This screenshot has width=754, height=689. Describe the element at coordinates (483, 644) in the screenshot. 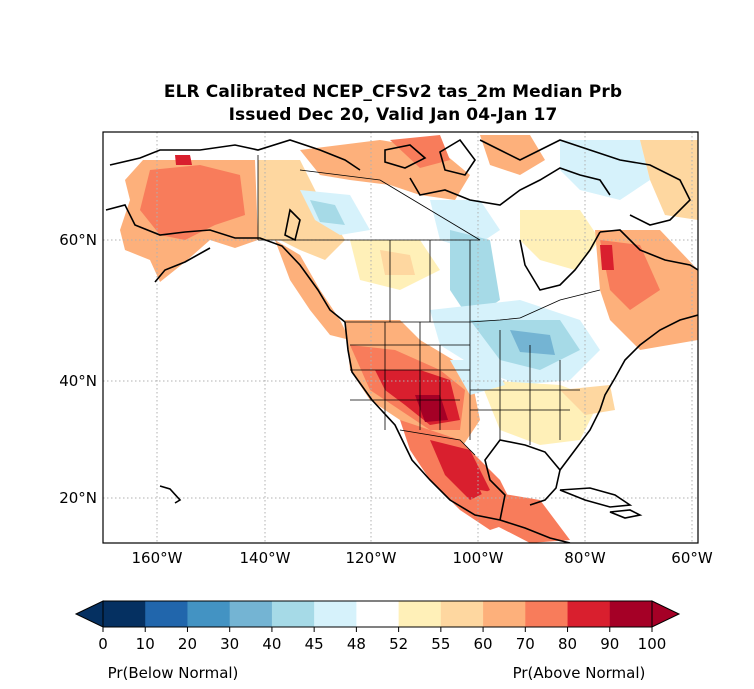

I see `colorbar-tick-label: 60` at that location.